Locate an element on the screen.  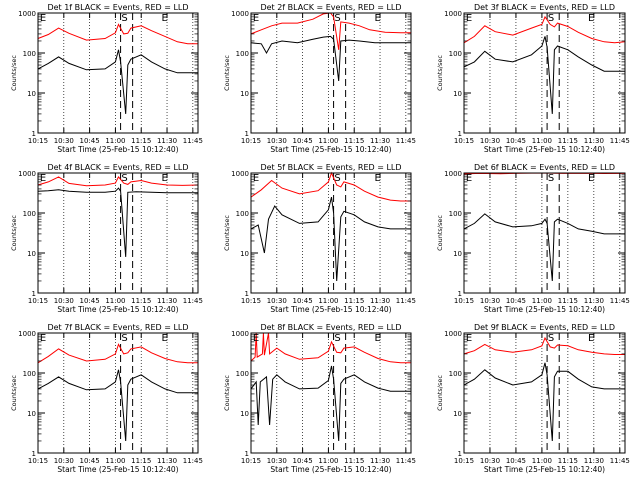
chart-5-y-tick-label: 100 is located at coordinates (242, 214).